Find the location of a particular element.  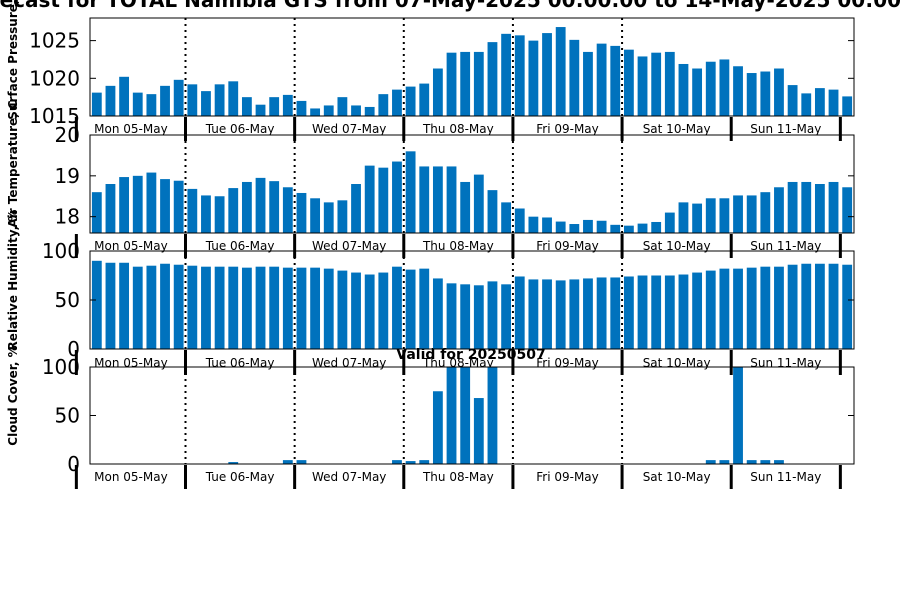

x-tick-label: Sat 10-May is located at coordinates (677, 246).